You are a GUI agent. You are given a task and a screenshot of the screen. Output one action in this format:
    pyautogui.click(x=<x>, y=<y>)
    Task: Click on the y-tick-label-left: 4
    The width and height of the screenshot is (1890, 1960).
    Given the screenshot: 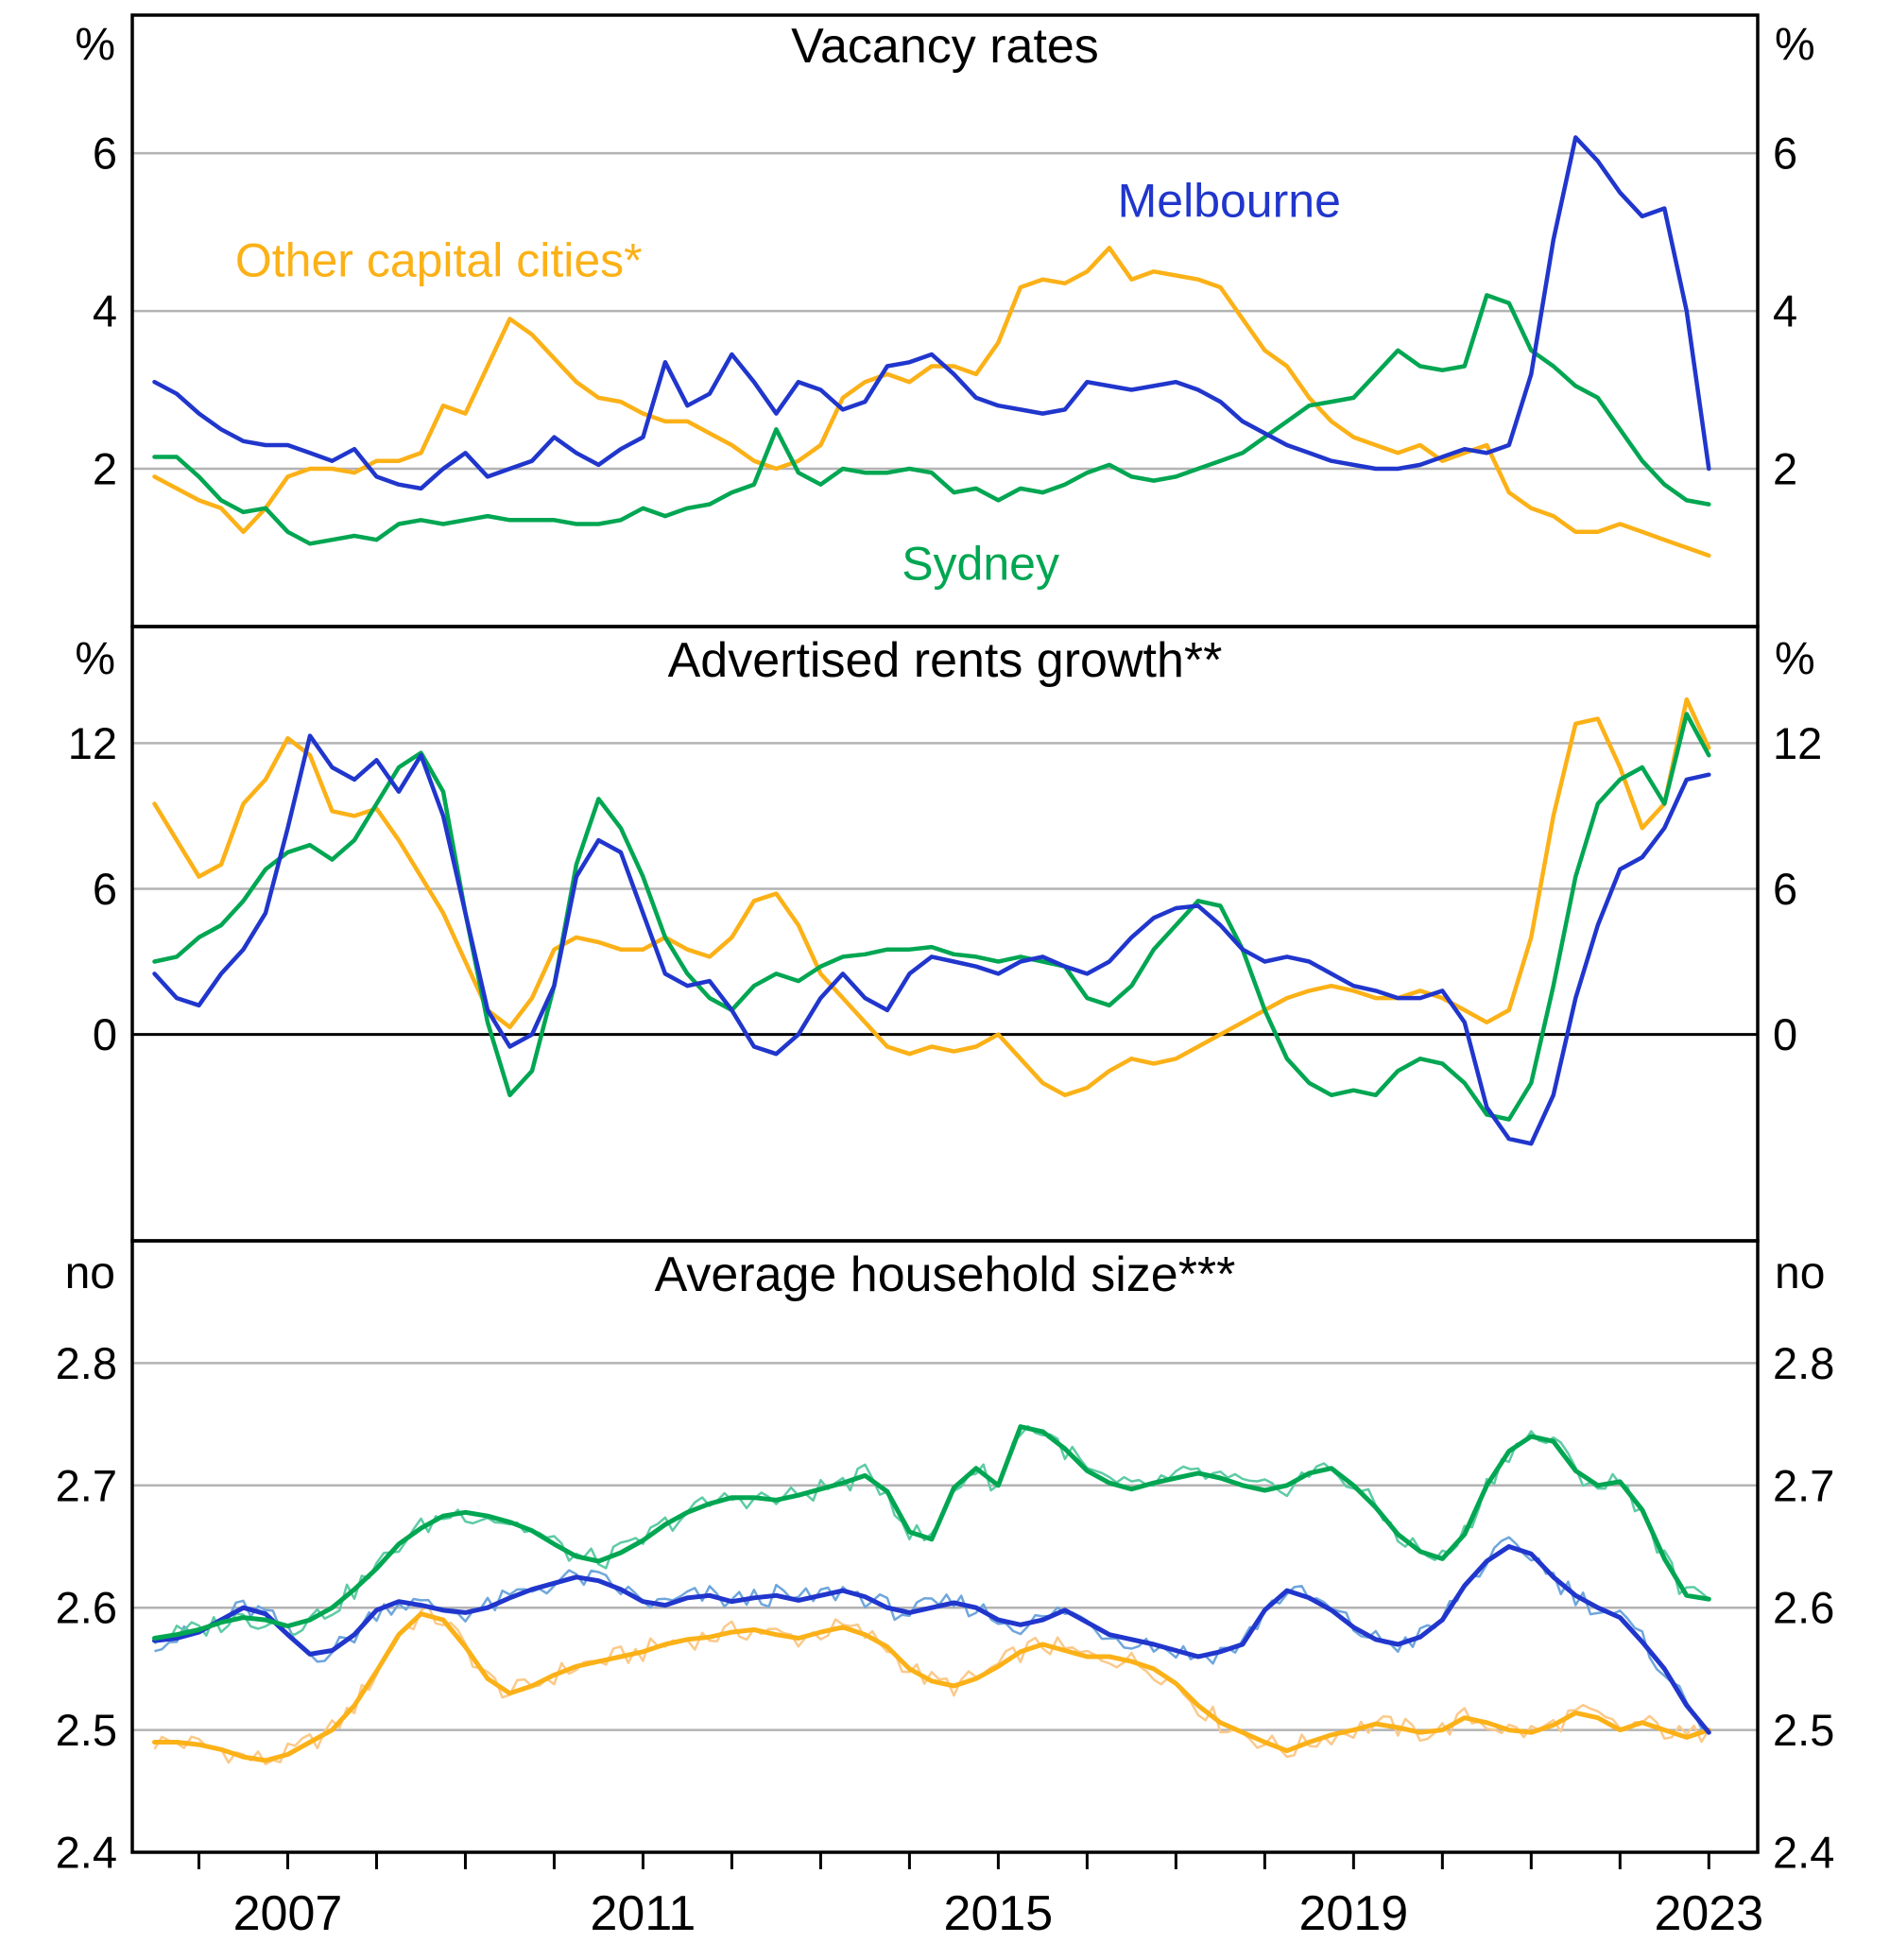 What is the action you would take?
    pyautogui.click(x=105, y=311)
    